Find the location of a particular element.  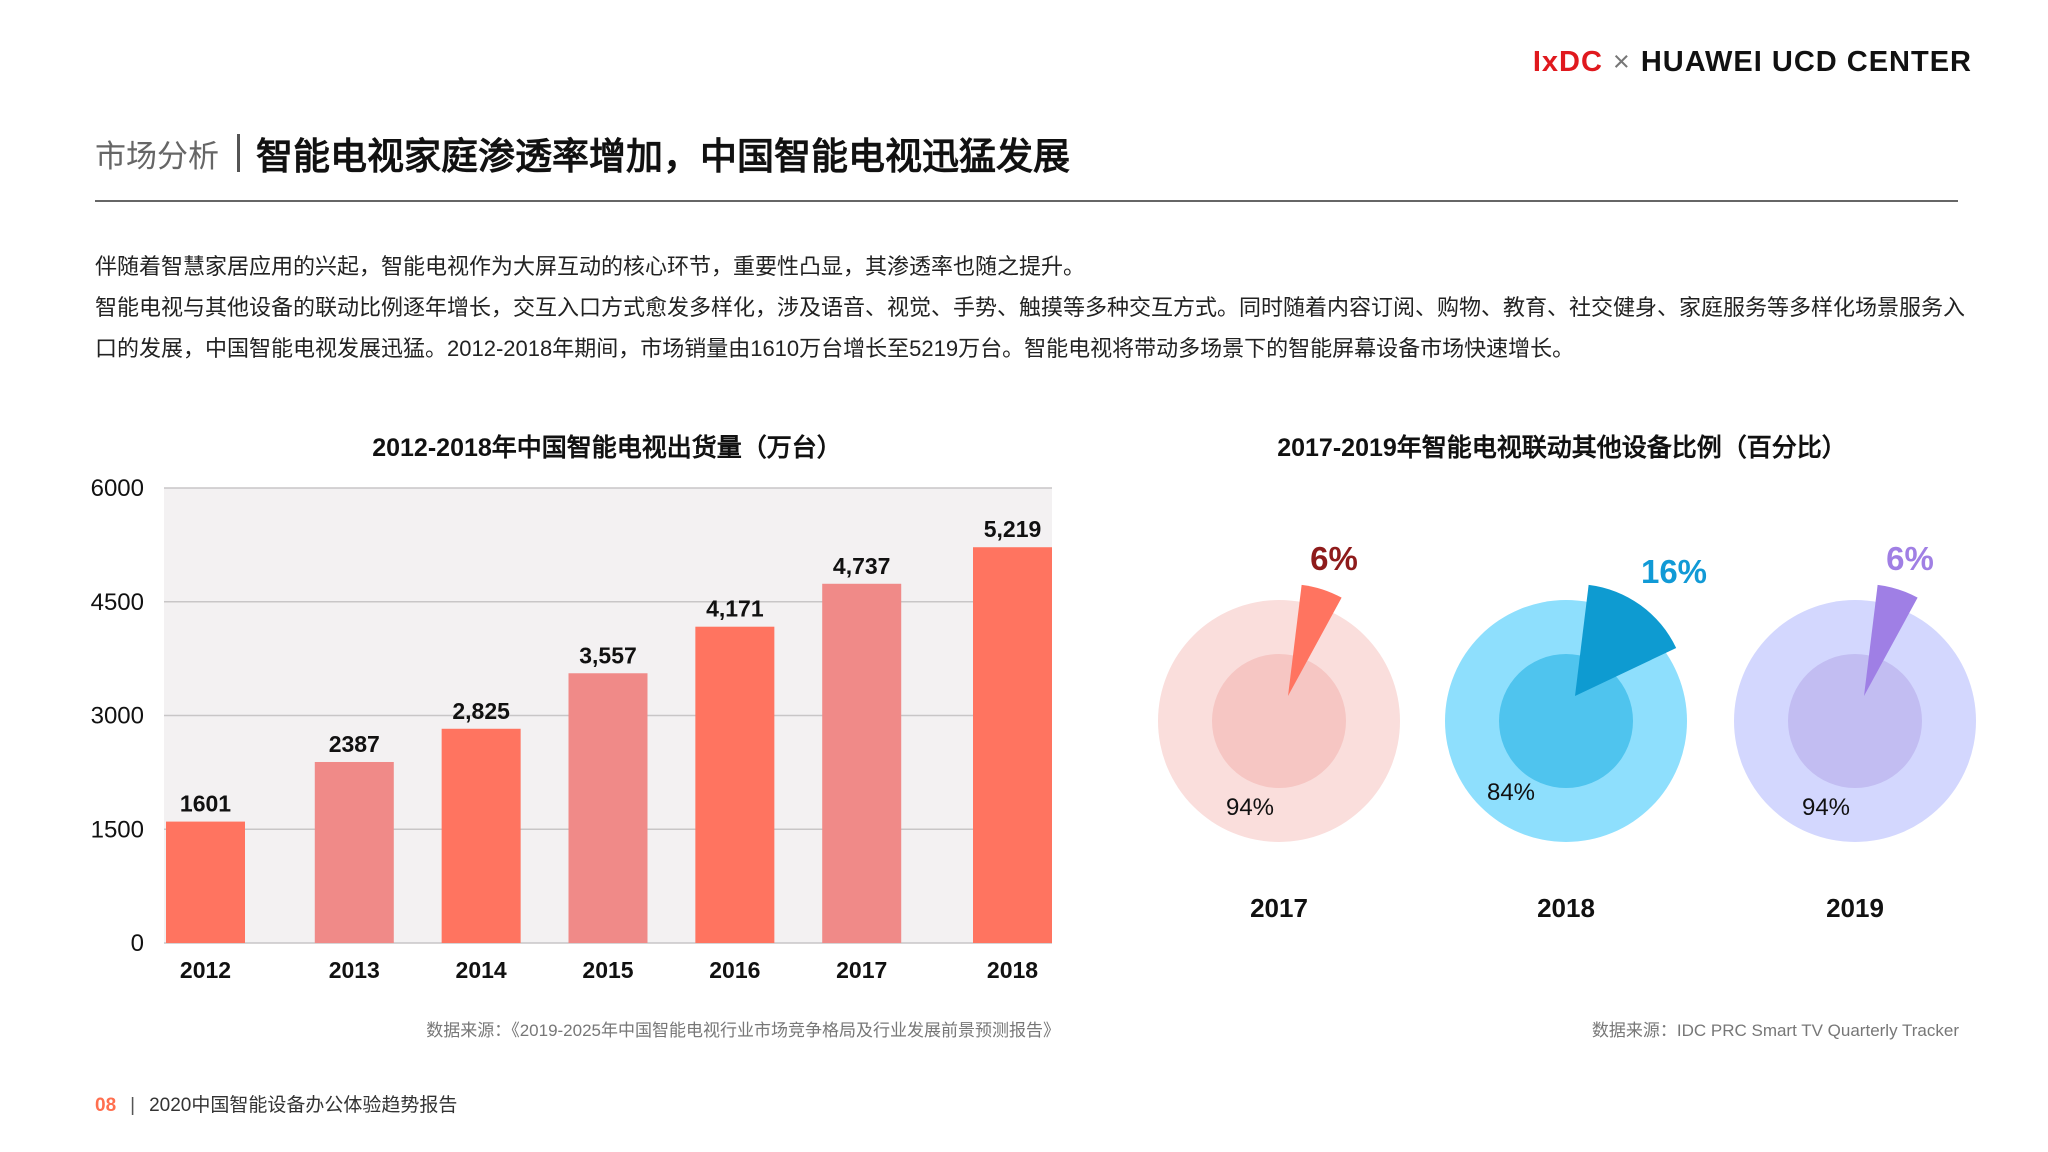

bar-chart-title: 2012-2018年中国智能电视出货量（万台） is located at coordinates (607, 448).